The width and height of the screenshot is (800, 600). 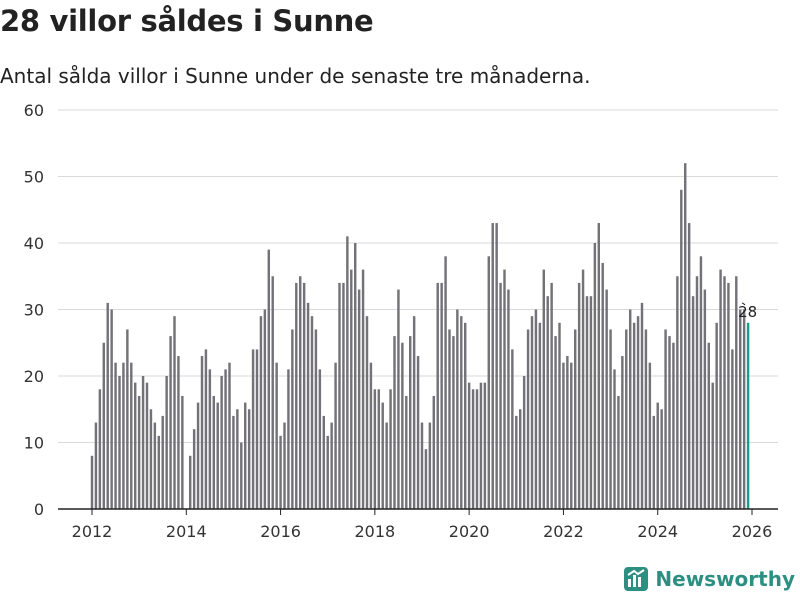 What do you see at coordinates (636, 579) in the screenshot?
I see `newsworthy-logo-icon` at bounding box center [636, 579].